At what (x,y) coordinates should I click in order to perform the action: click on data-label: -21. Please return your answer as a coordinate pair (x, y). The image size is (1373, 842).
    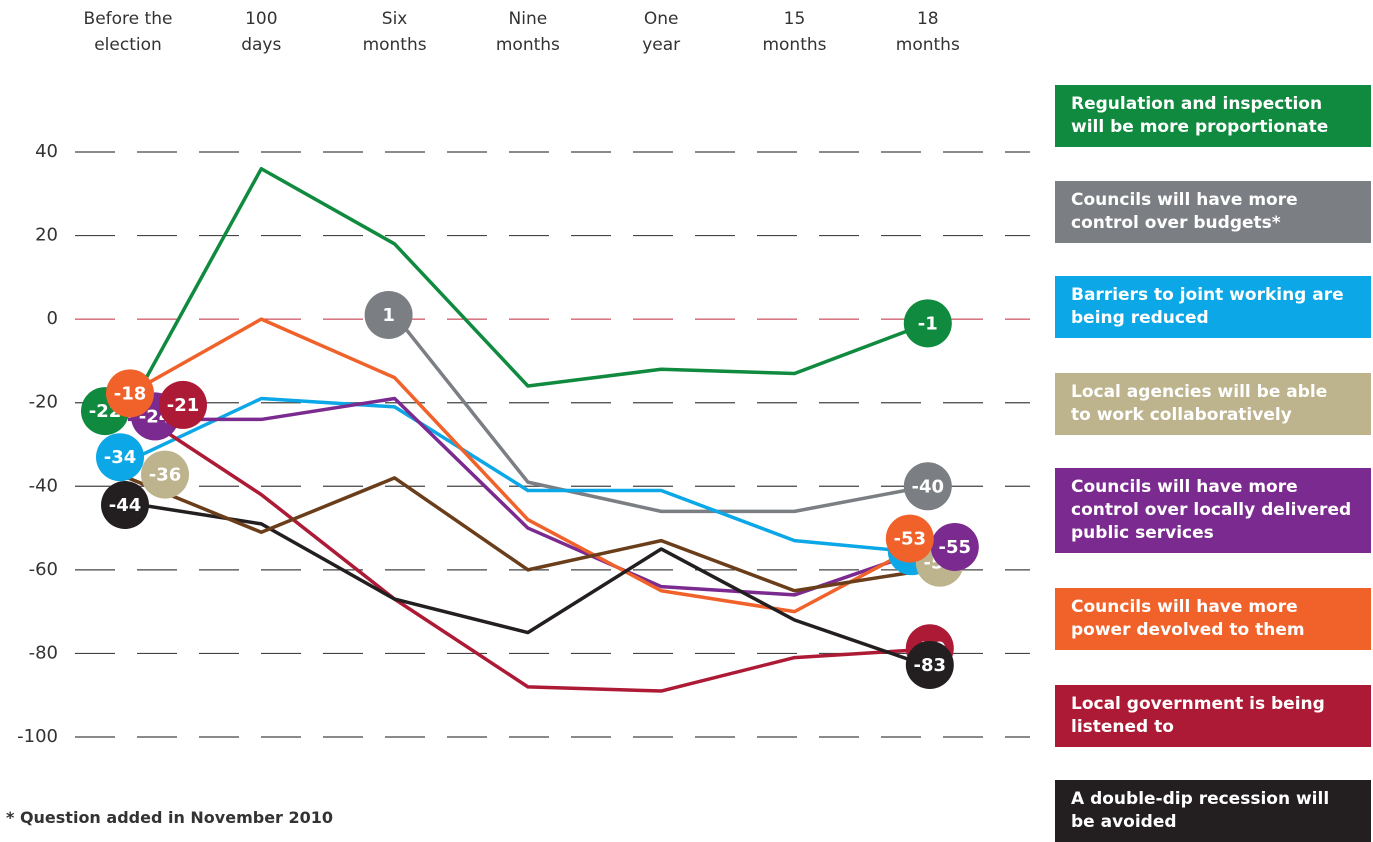
    Looking at the image, I should click on (183, 405).